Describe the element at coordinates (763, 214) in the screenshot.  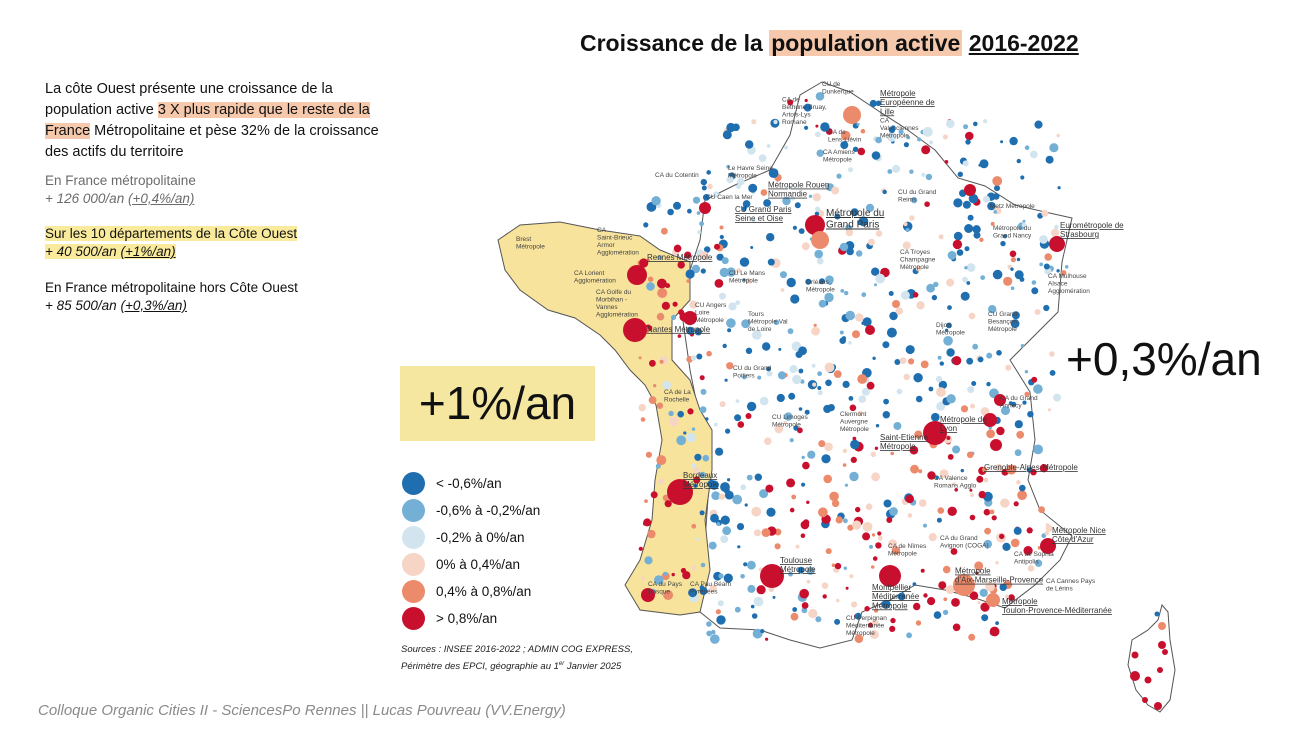
I see `city-label-gpso: CU Grand Paris Seine et Oise` at that location.